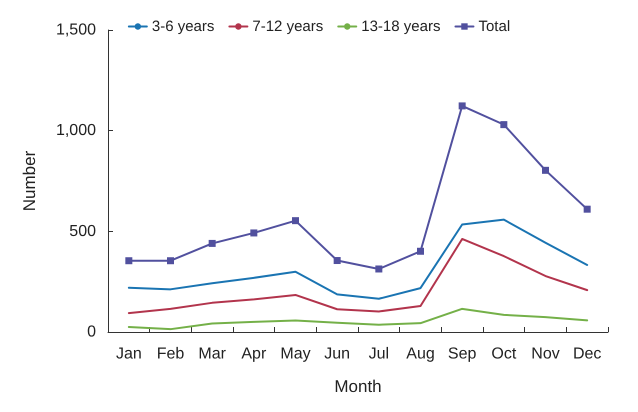  I want to click on x-tick-label: Apr, so click(254, 354).